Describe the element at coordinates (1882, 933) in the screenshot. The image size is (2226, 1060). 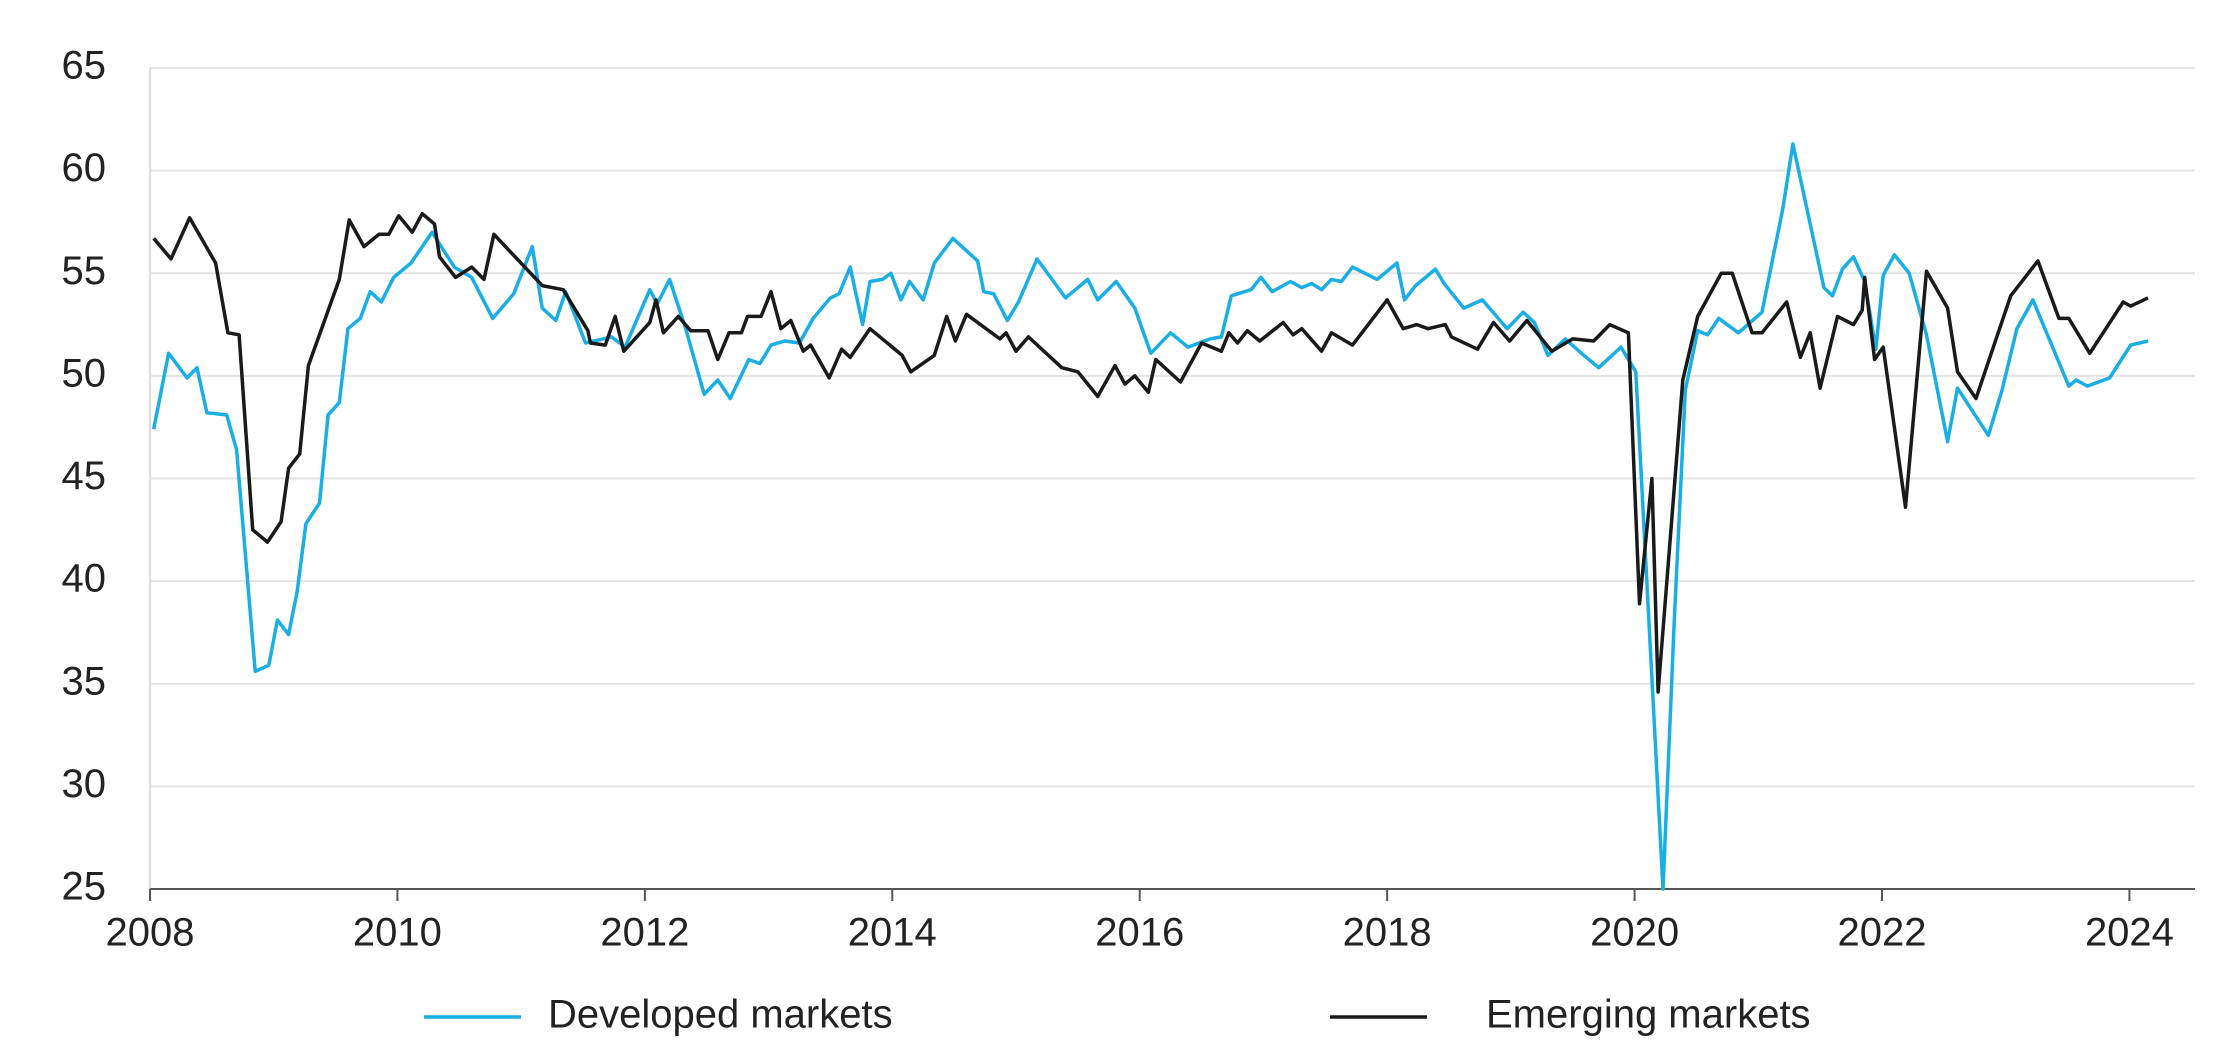
I see `x-tick-label: 2022` at that location.